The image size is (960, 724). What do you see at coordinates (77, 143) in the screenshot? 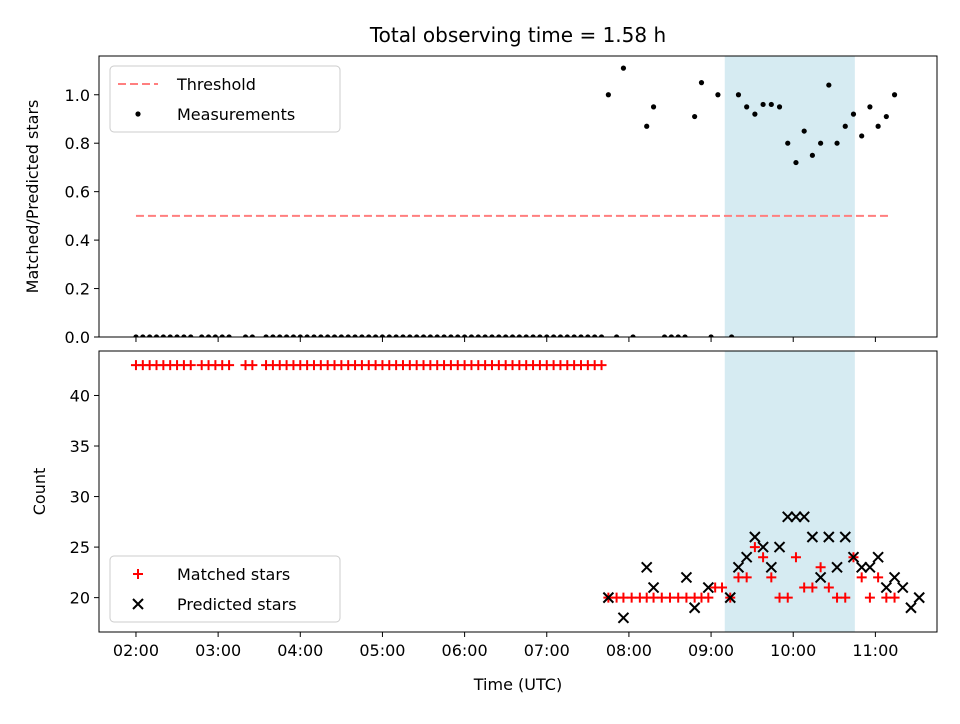
I see `y-tick-label: 0.8` at bounding box center [77, 143].